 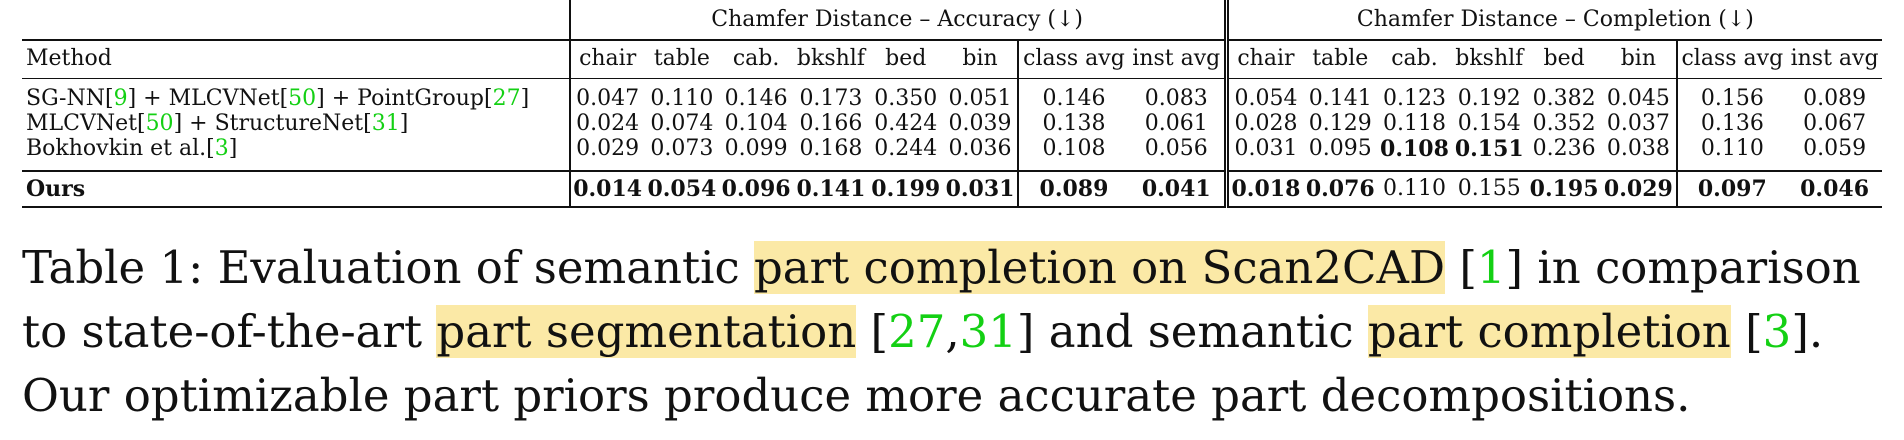 What do you see at coordinates (1176, 98) in the screenshot?
I see `value-cell: 0.083` at bounding box center [1176, 98].